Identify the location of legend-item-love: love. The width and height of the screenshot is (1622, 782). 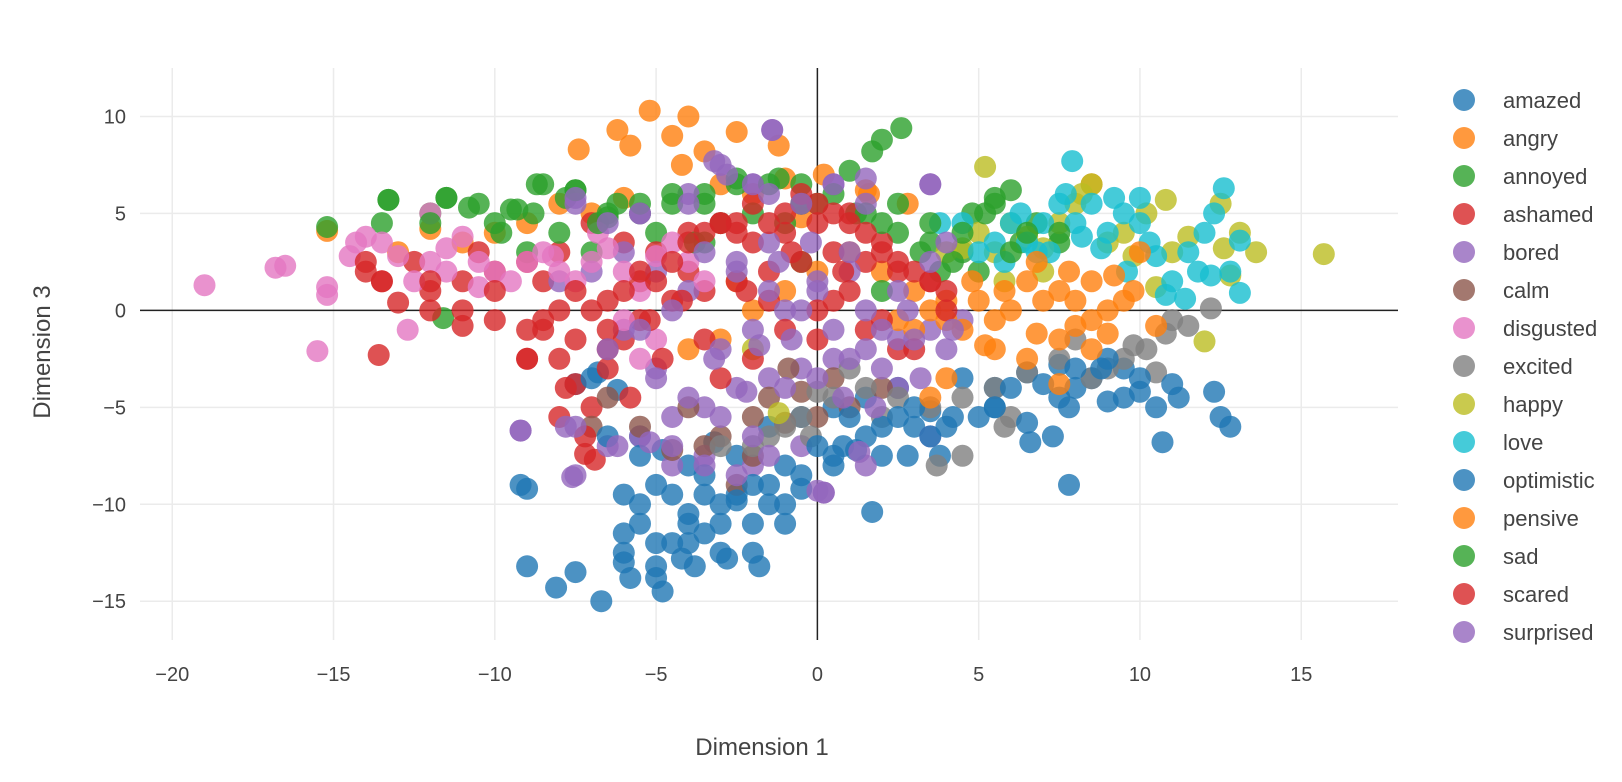
(1498, 442).